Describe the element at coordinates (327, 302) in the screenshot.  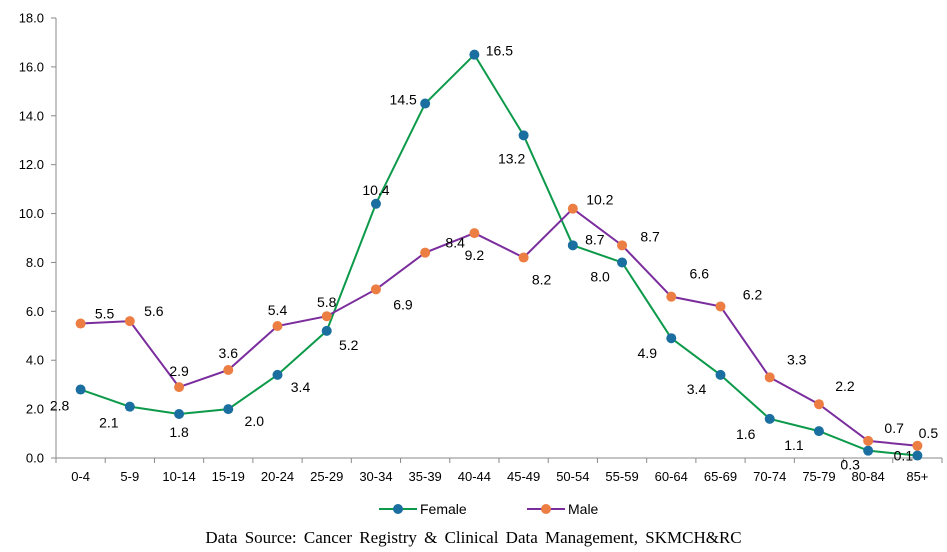
I see `data-label-male: 5.8` at that location.